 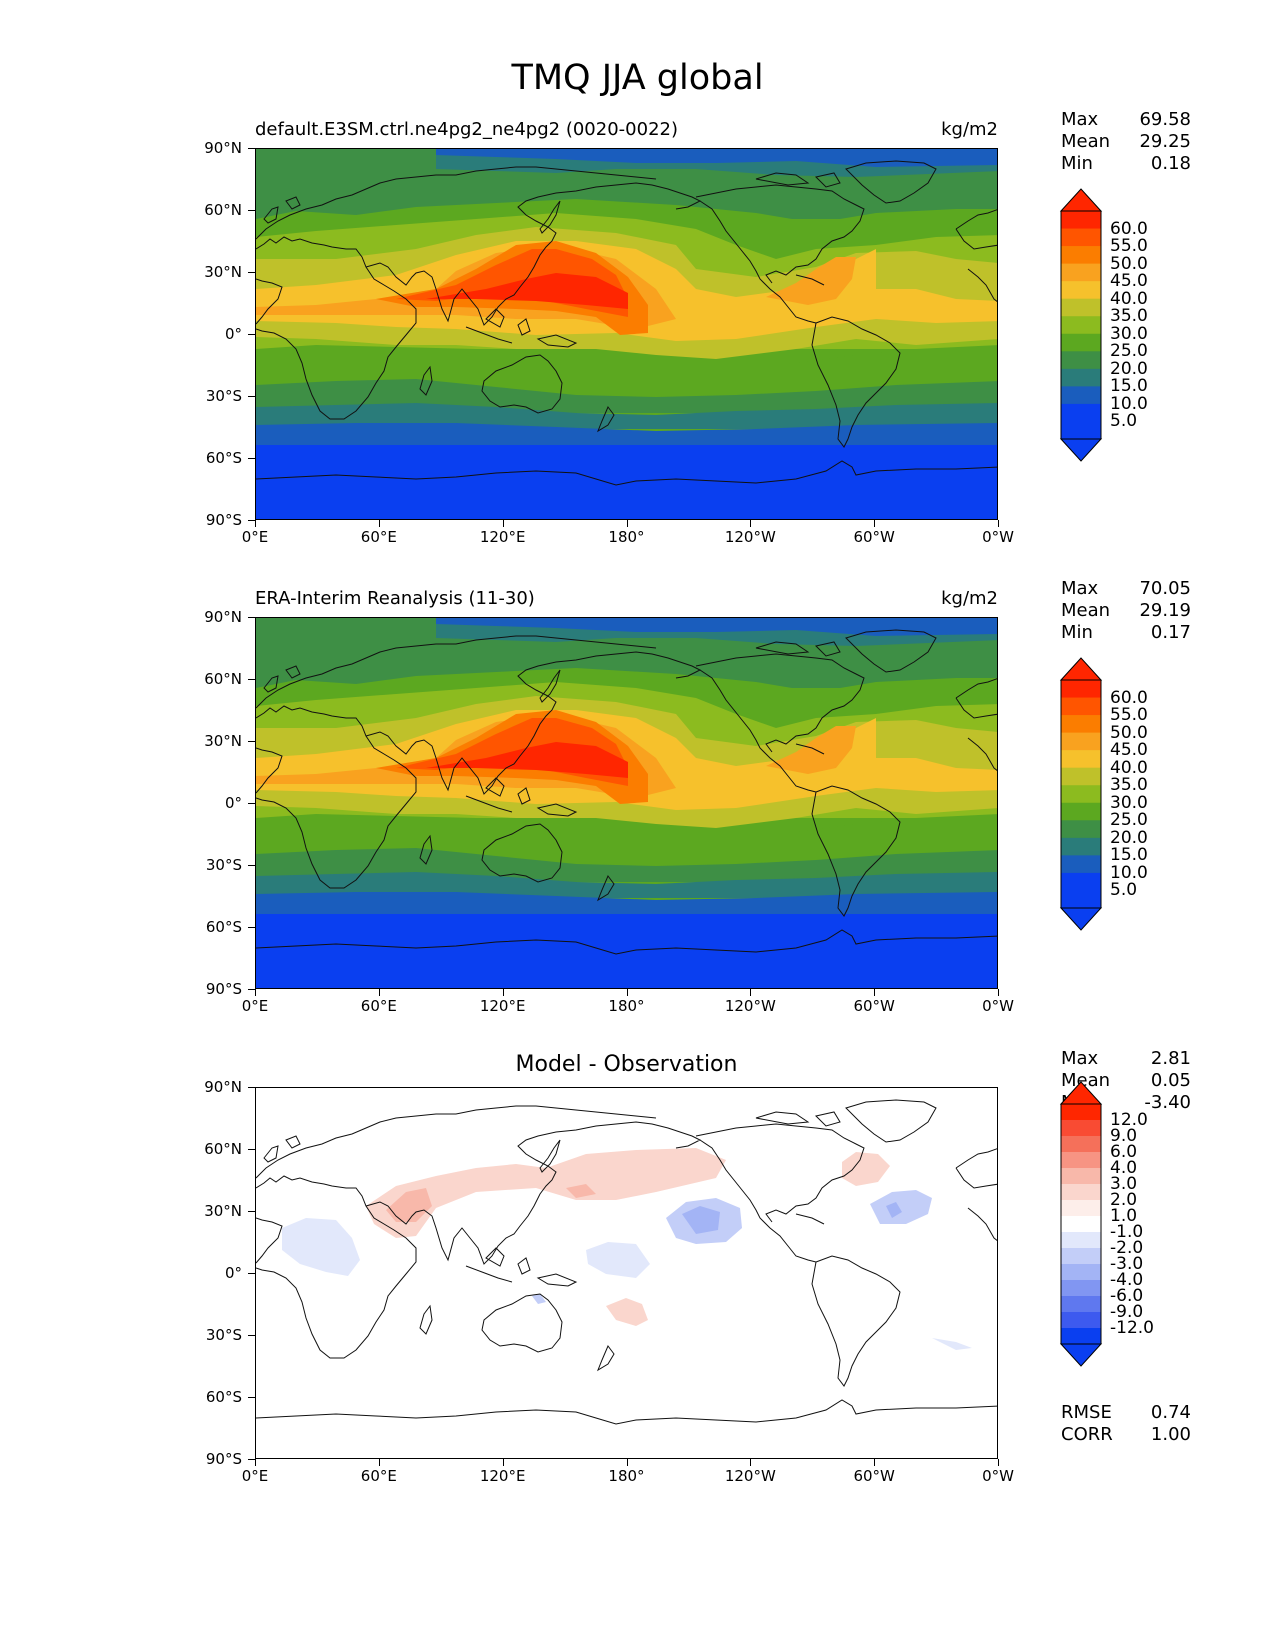 What do you see at coordinates (1165, 141) in the screenshot?
I see `stat-value: 29.25` at bounding box center [1165, 141].